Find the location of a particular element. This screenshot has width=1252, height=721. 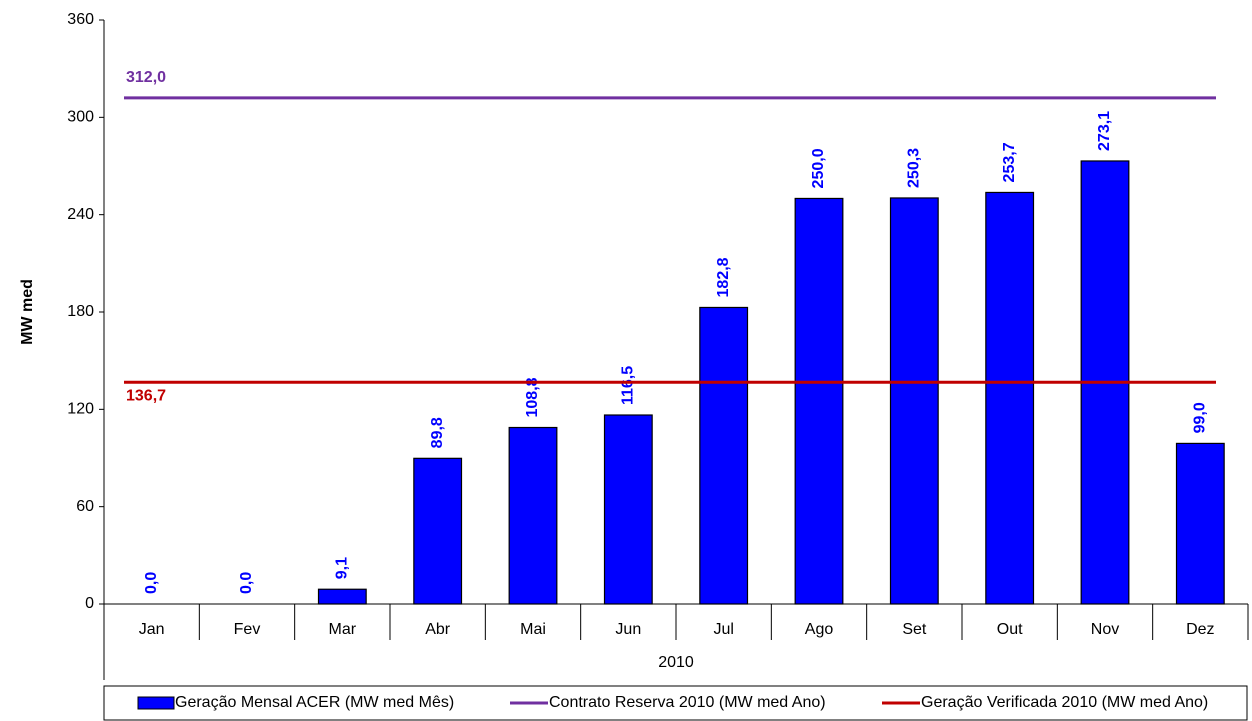

x-tick-label: Jul is located at coordinates (723, 629).